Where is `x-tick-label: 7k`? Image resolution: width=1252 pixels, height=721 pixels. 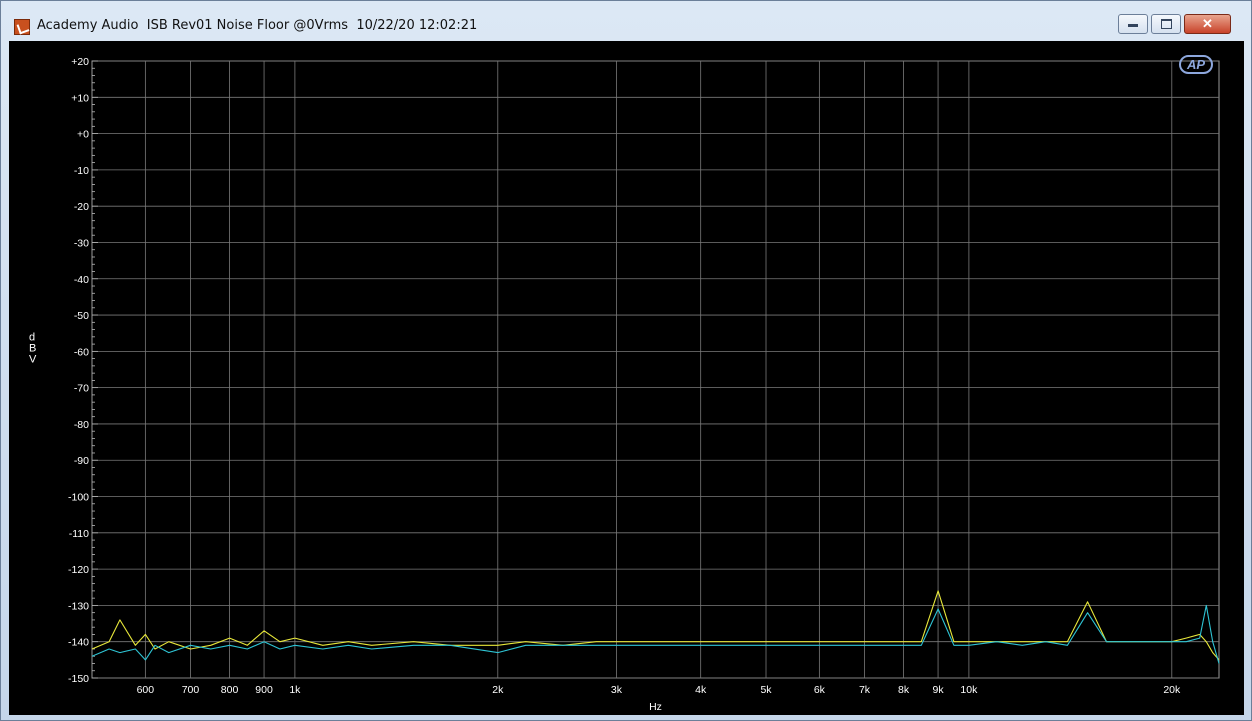 x-tick-label: 7k is located at coordinates (865, 690).